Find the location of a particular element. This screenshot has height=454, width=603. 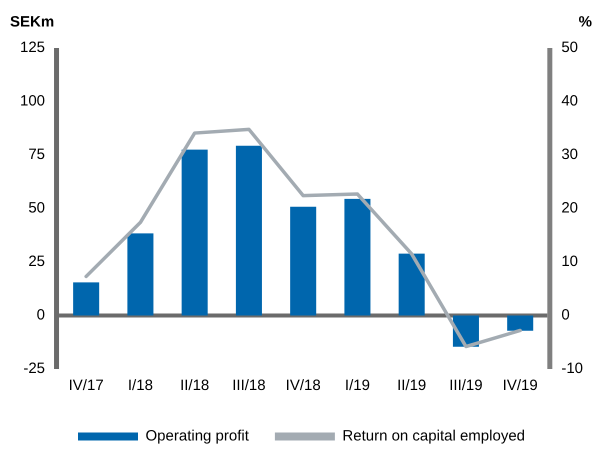

x-tick-label: I/19 is located at coordinates (357, 385).